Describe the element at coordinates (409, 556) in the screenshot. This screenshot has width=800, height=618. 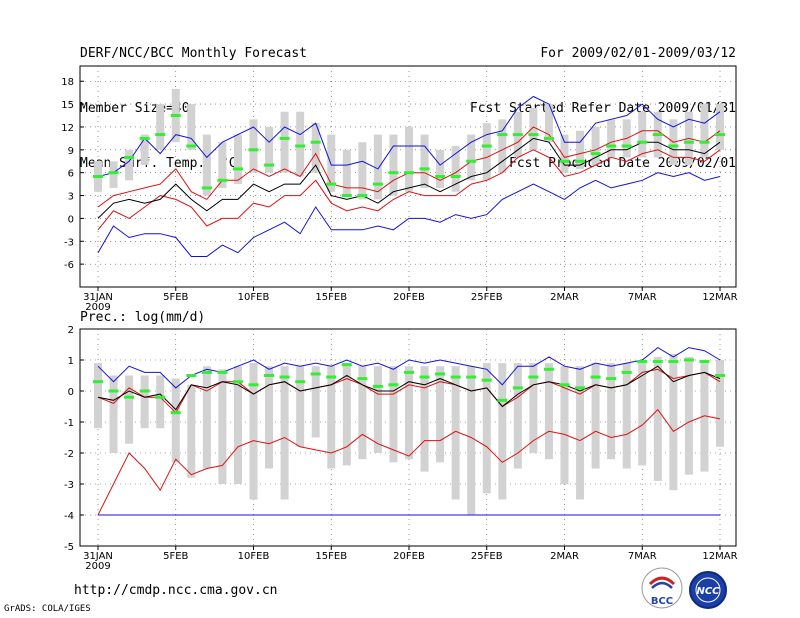
I see `prec-xtick-label: 20FEB` at that location.